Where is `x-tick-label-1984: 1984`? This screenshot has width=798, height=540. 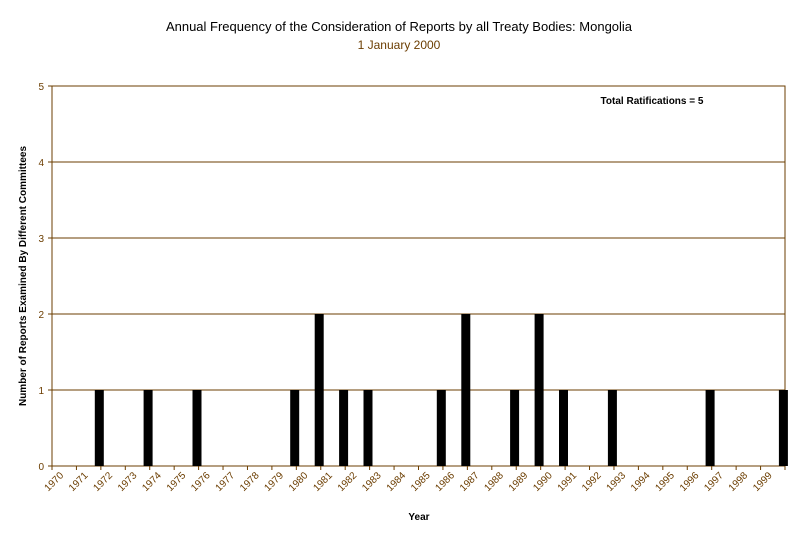
x-tick-label-1984: 1984 is located at coordinates (397, 482).